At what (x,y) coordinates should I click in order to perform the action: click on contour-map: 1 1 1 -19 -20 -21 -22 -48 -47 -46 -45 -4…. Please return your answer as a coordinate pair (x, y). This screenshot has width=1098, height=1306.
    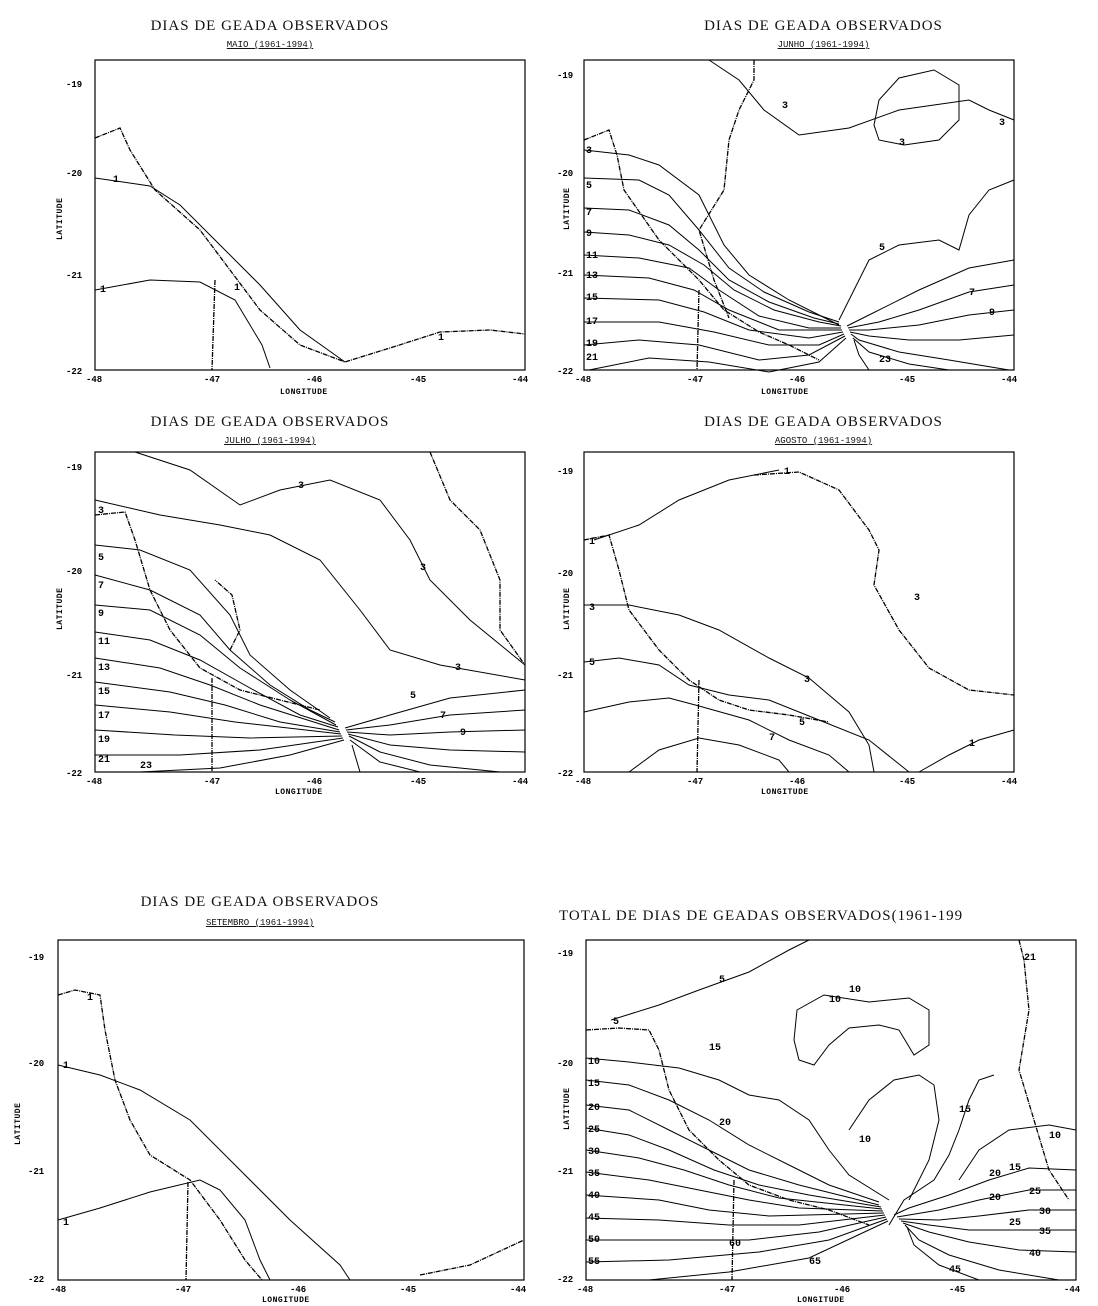
    Looking at the image, I should click on (270, 1122).